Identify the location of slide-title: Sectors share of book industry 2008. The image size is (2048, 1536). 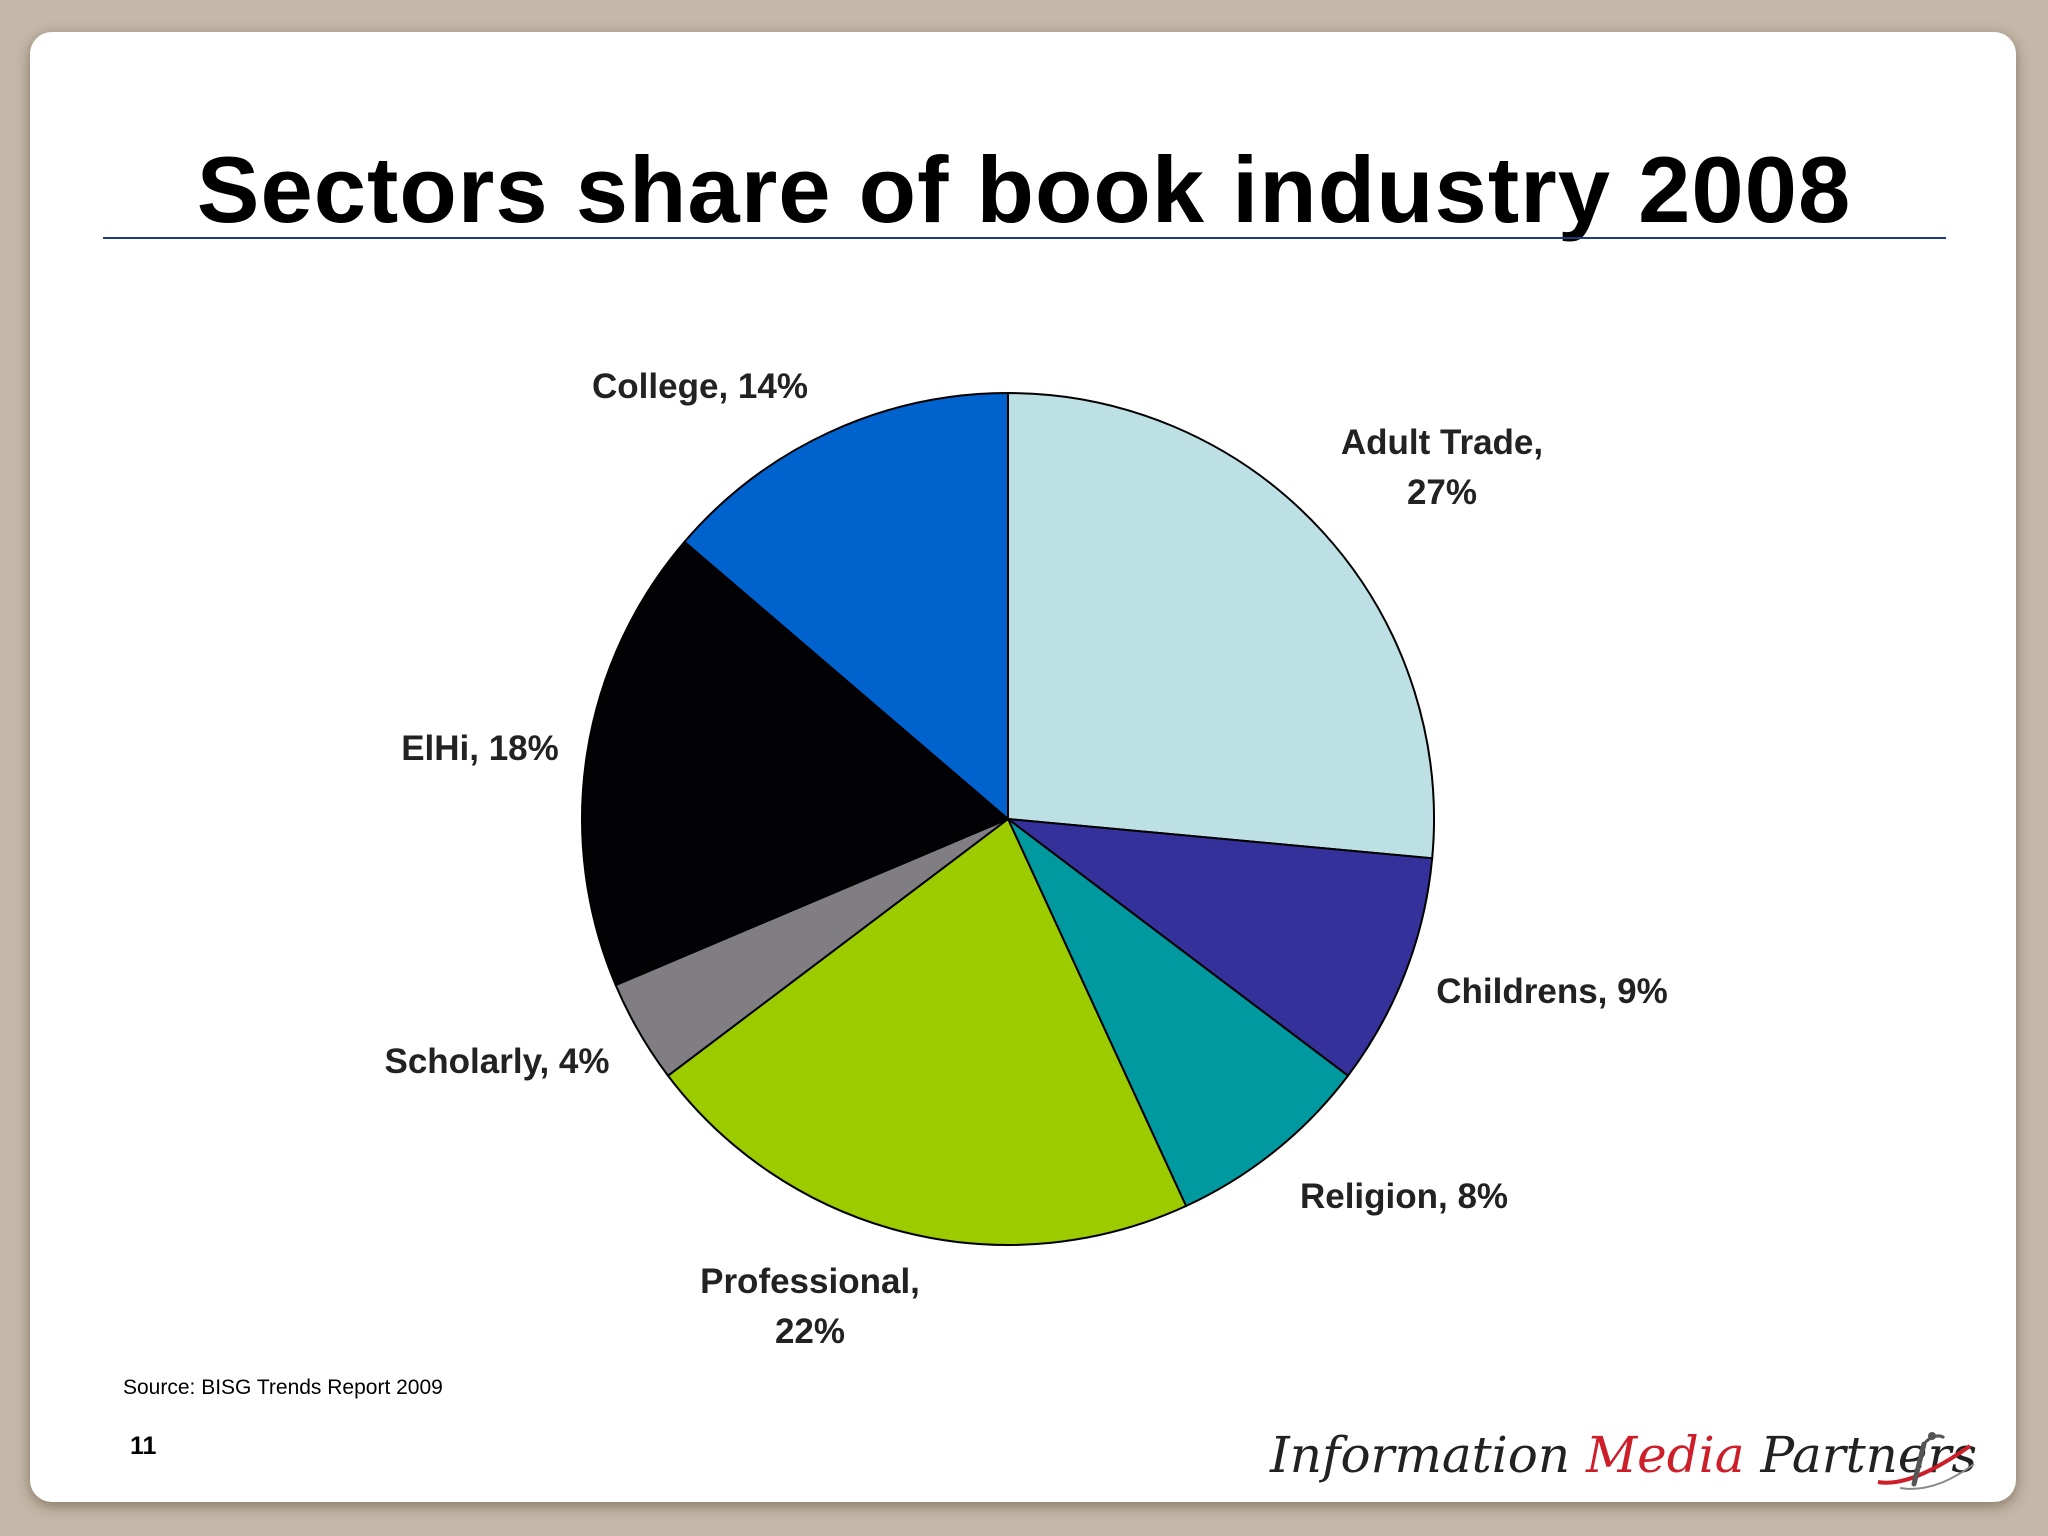
(1024, 189).